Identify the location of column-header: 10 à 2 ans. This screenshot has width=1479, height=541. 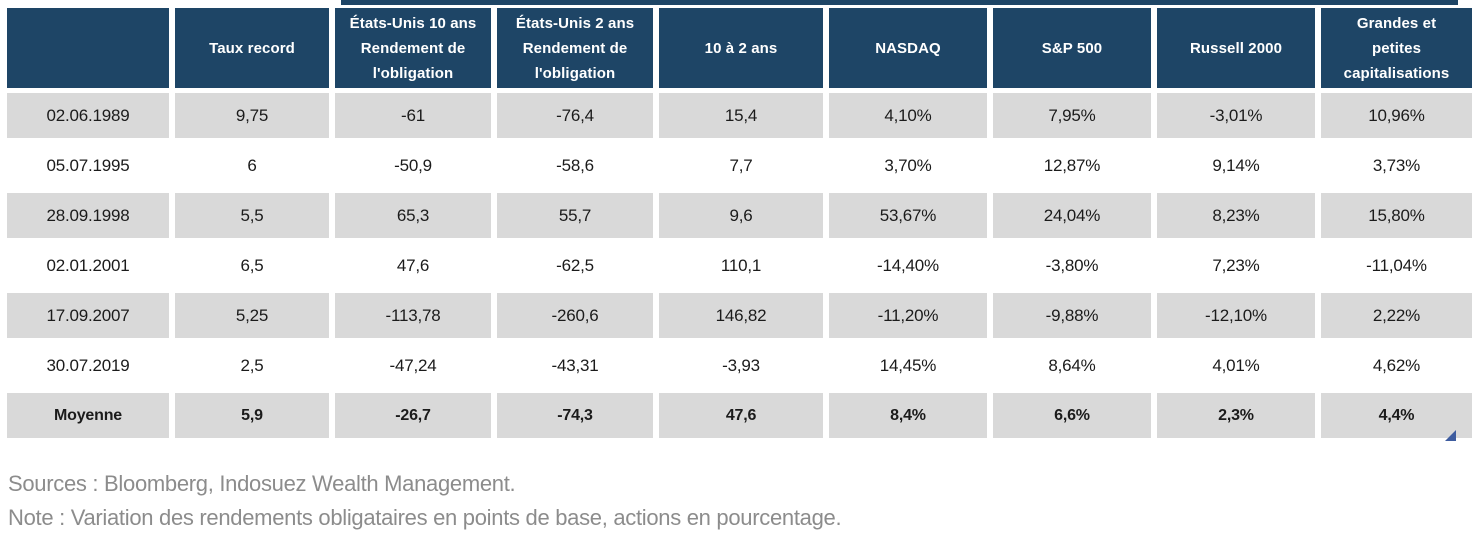
(741, 48).